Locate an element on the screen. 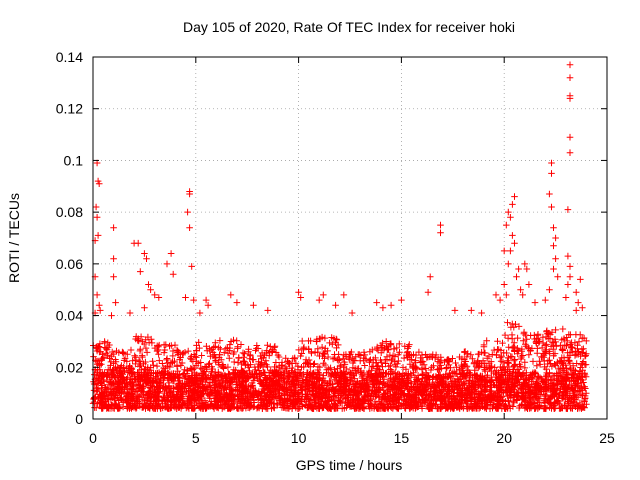  x-tick-label: 0 is located at coordinates (93, 438).